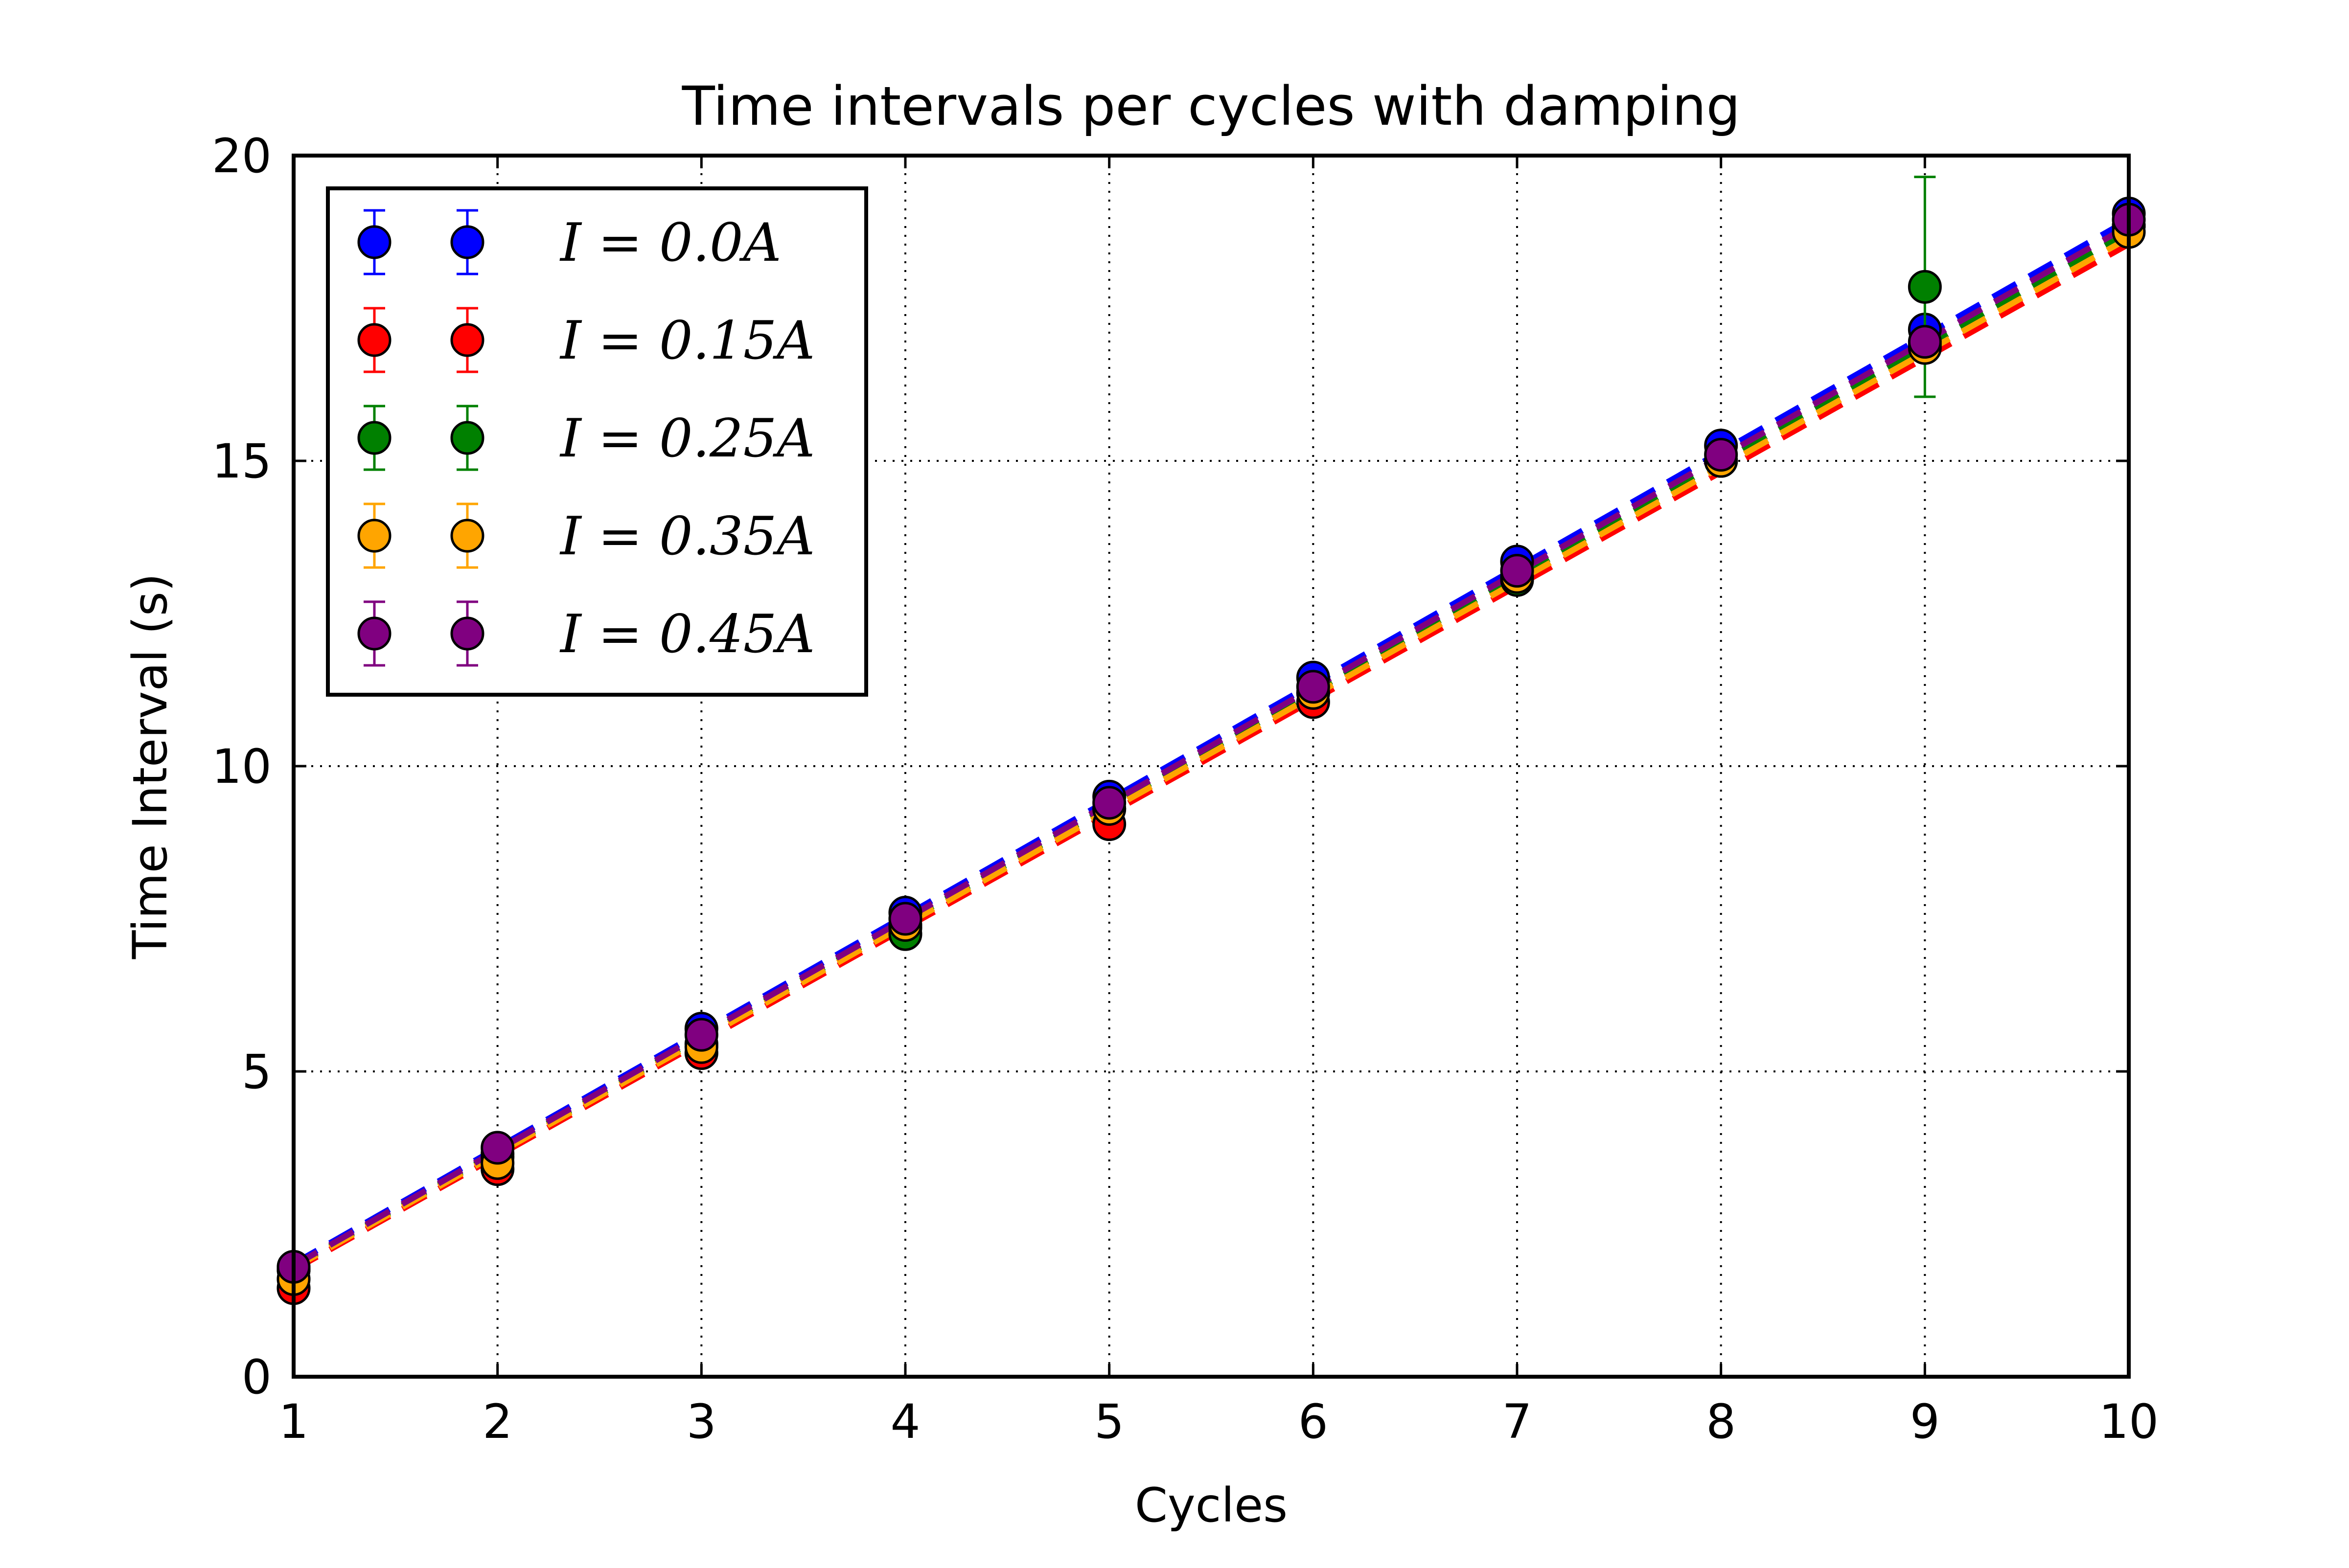 Image resolution: width=2349 pixels, height=1568 pixels. I want to click on x-tick-label: 4, so click(905, 1422).